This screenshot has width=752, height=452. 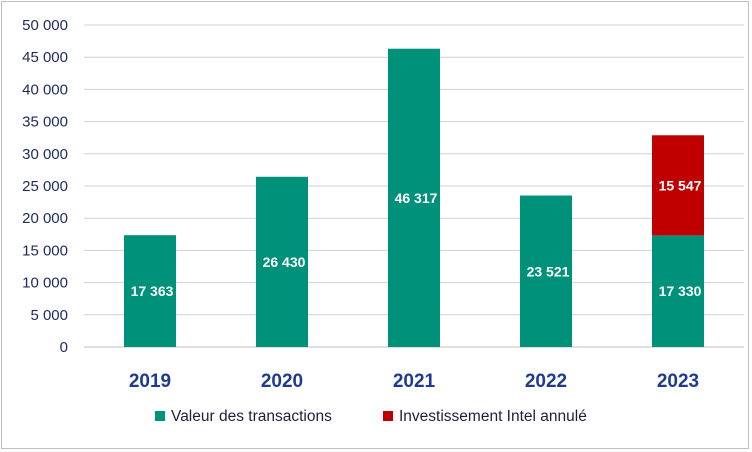 What do you see at coordinates (45, 250) in the screenshot?
I see `y-tick-label: 15 000` at bounding box center [45, 250].